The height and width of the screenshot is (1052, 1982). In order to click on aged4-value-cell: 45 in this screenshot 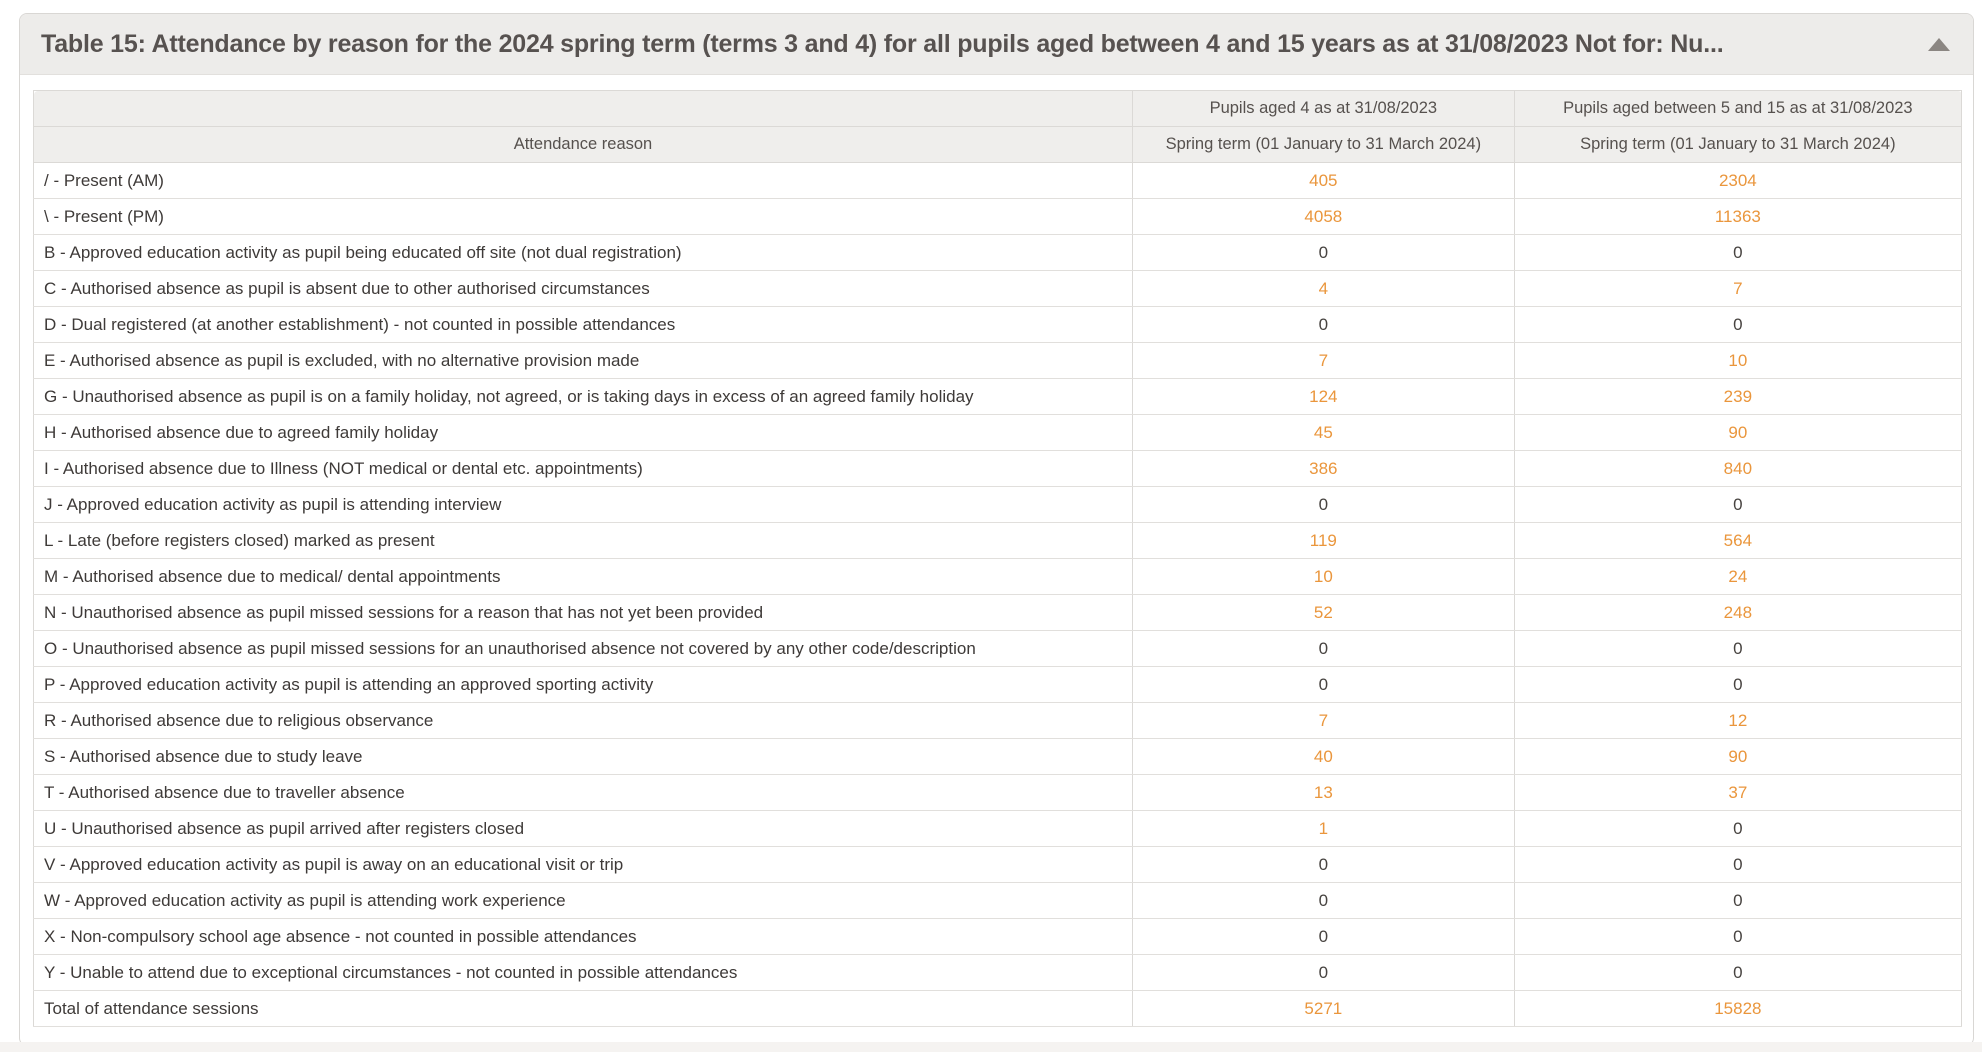, I will do `click(1323, 432)`.